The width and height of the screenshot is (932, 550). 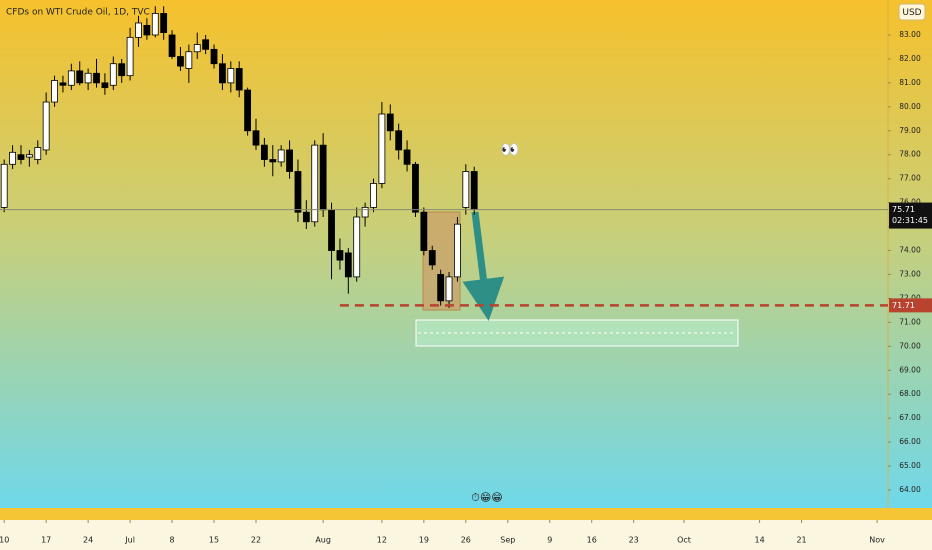 I want to click on price-countdown: 02:31:45, so click(x=910, y=220).